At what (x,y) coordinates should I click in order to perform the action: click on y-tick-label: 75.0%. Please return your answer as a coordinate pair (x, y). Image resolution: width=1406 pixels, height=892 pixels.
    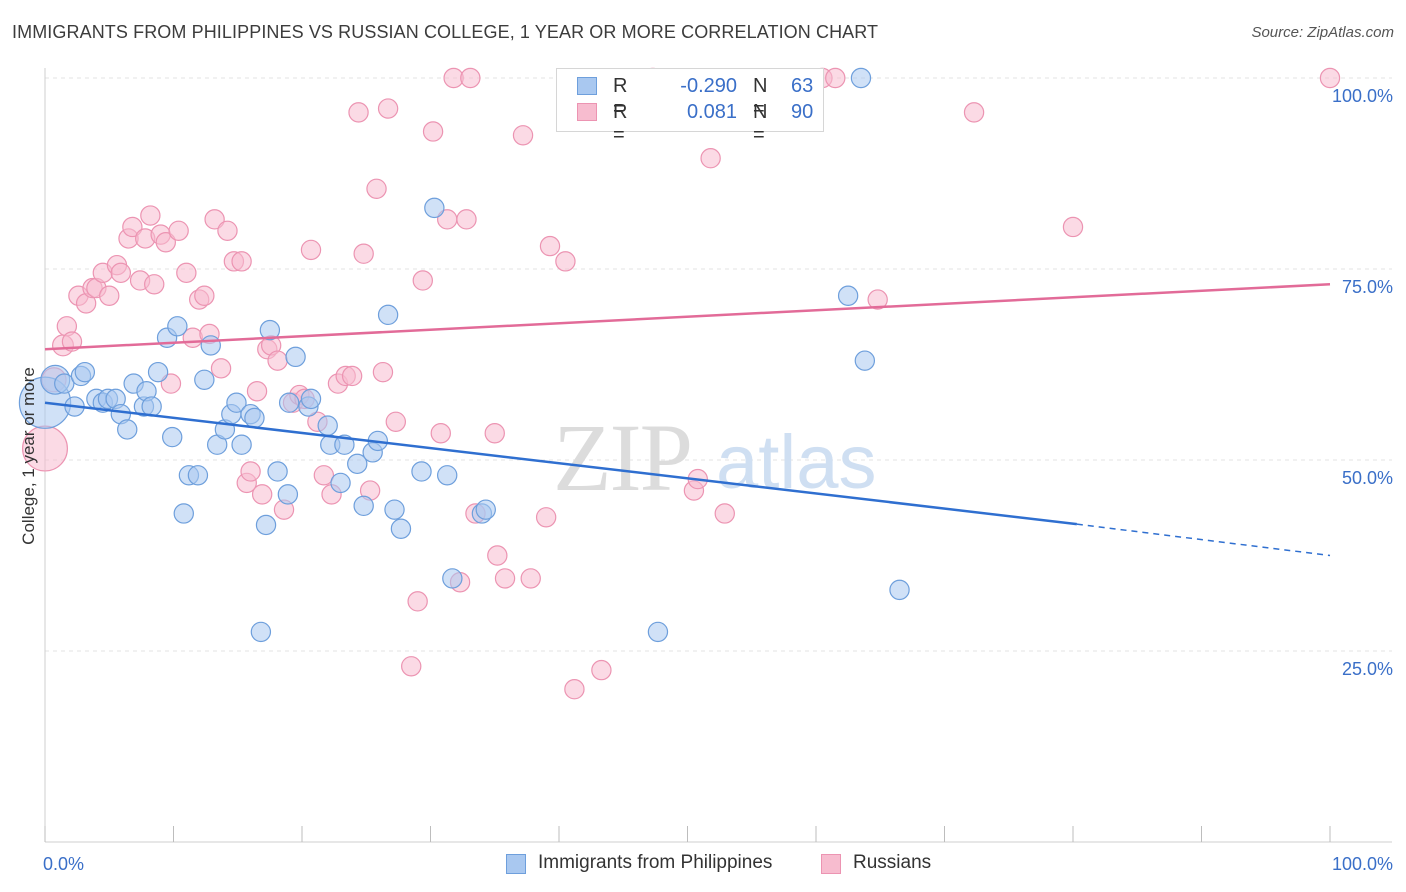
    Looking at the image, I should click on (1367, 287).